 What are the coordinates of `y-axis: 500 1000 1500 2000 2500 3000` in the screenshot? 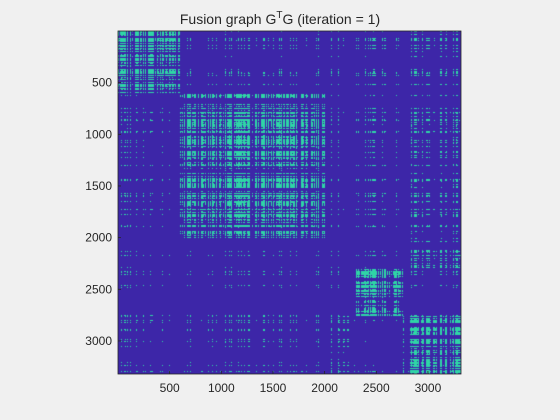 It's located at (103, 212).